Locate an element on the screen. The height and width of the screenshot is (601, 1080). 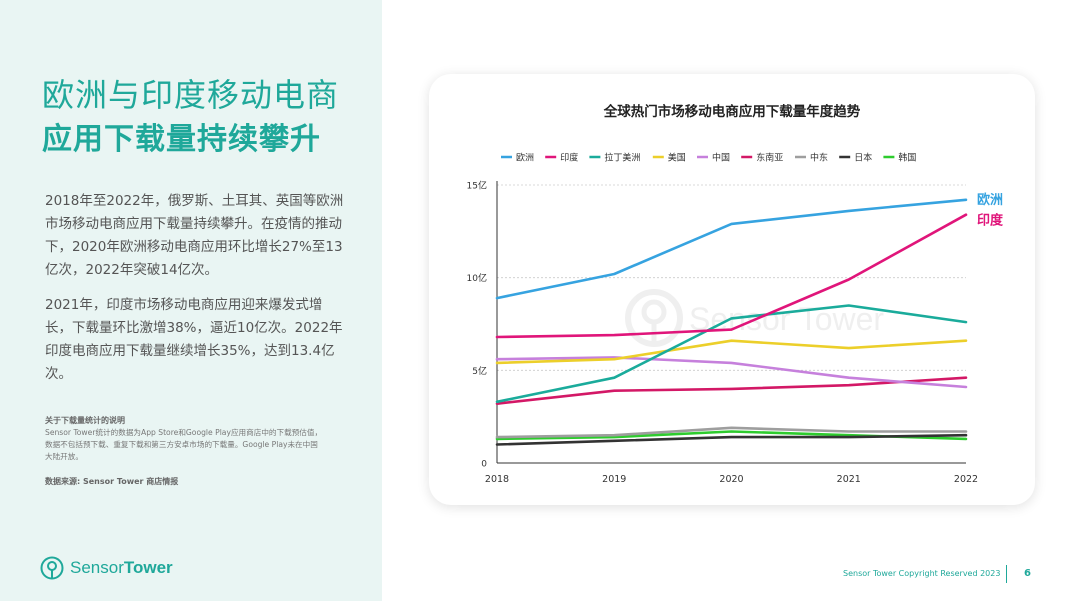
x-tick-label-2: 2020 is located at coordinates (731, 479).